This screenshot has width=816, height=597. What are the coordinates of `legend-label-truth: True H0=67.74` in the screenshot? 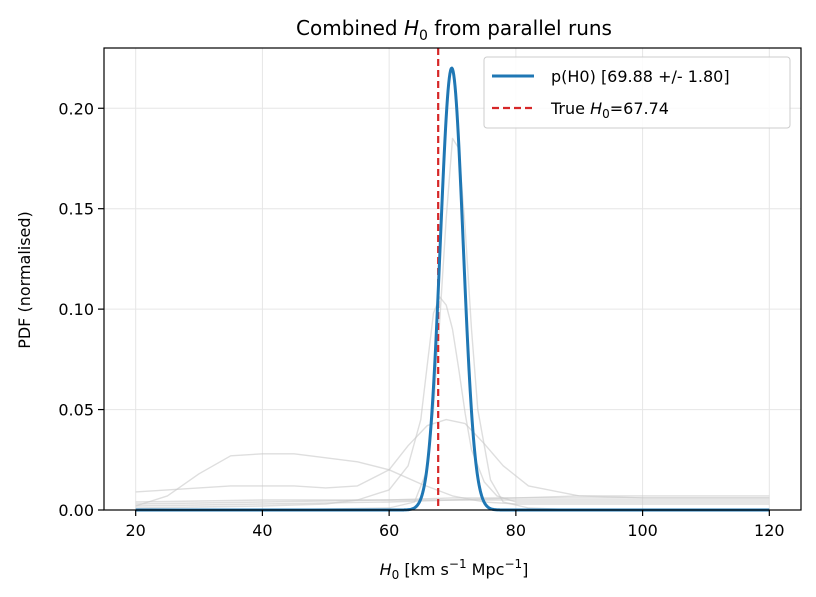 It's located at (609, 110).